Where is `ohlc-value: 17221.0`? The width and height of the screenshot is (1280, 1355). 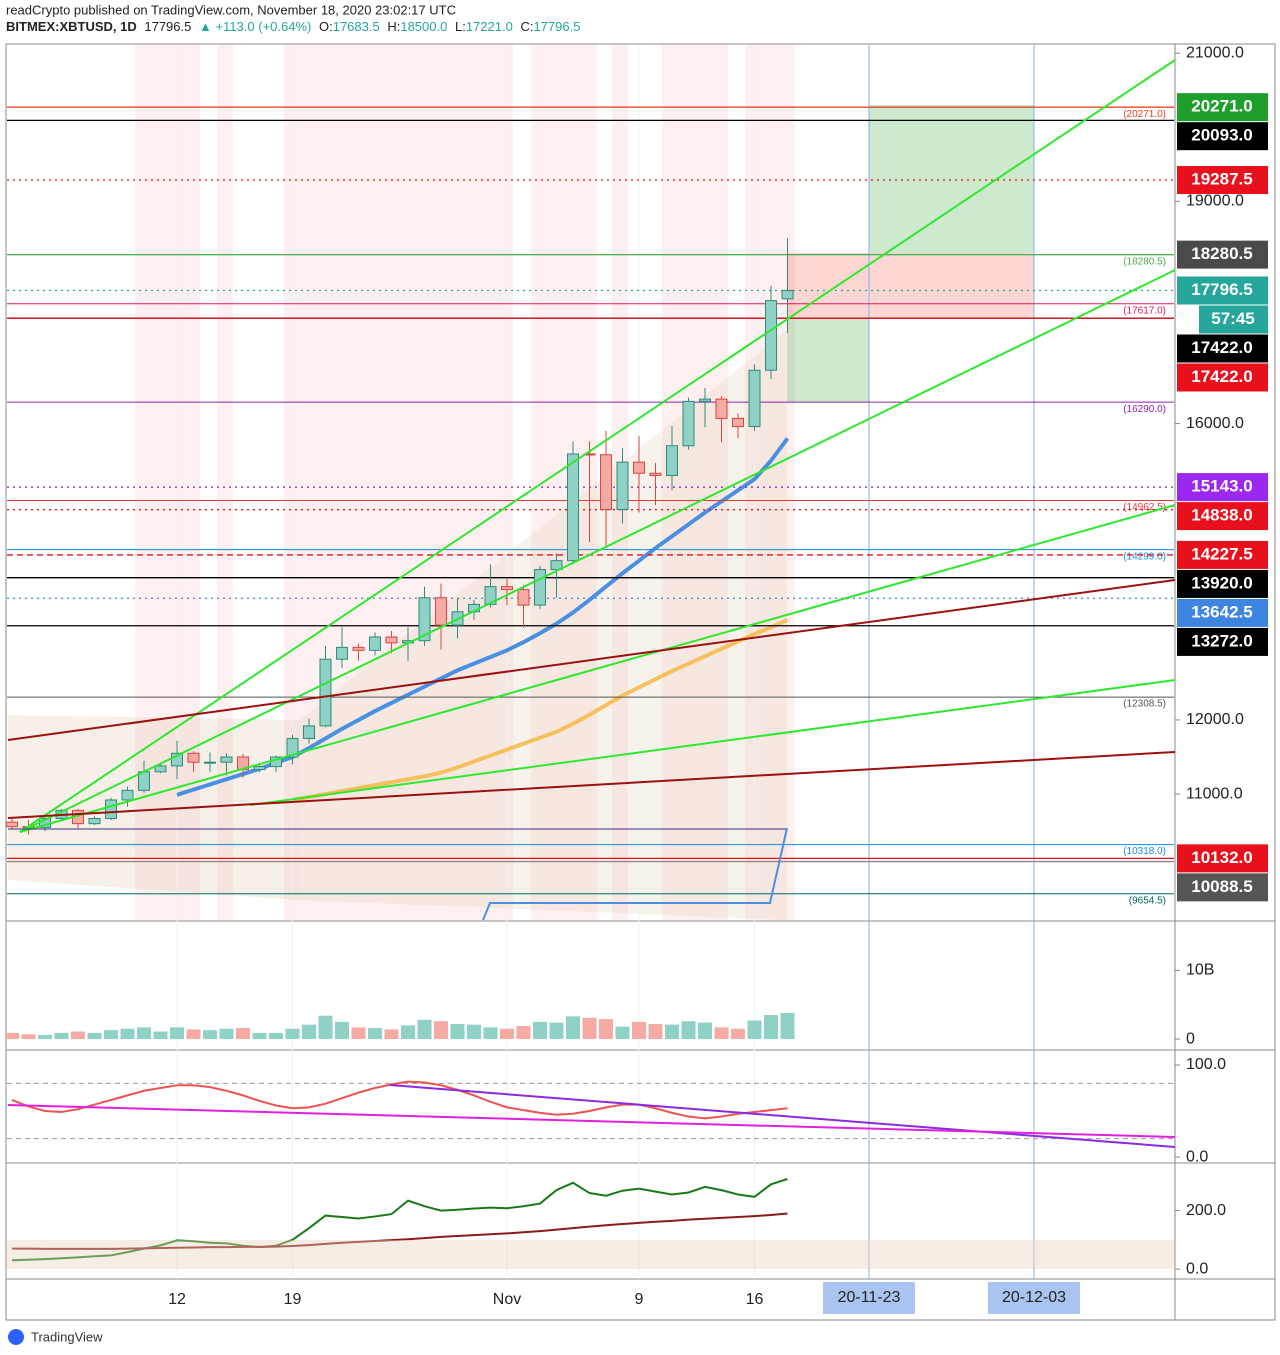 ohlc-value: 17221.0 is located at coordinates (489, 26).